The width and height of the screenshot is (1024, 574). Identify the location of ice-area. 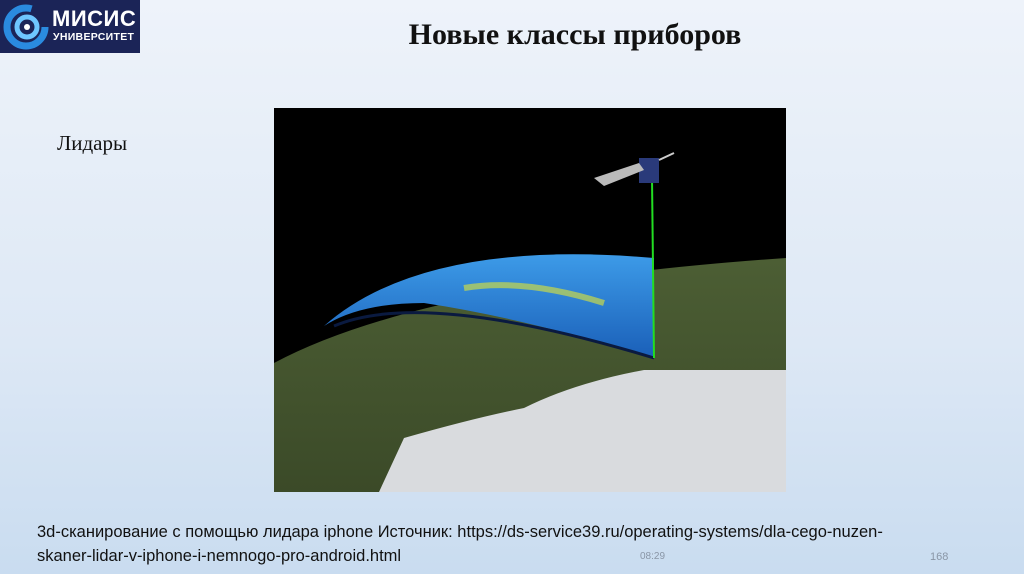
(582, 431).